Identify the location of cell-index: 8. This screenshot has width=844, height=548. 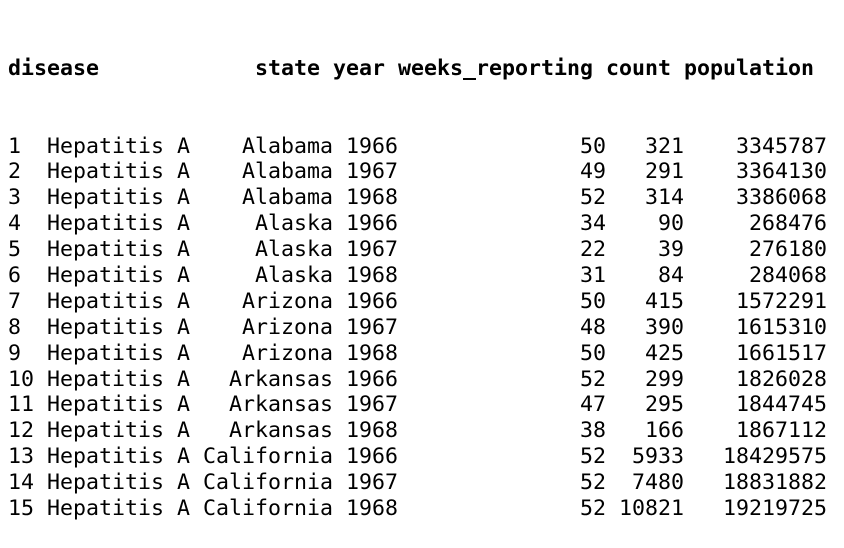
(15, 327).